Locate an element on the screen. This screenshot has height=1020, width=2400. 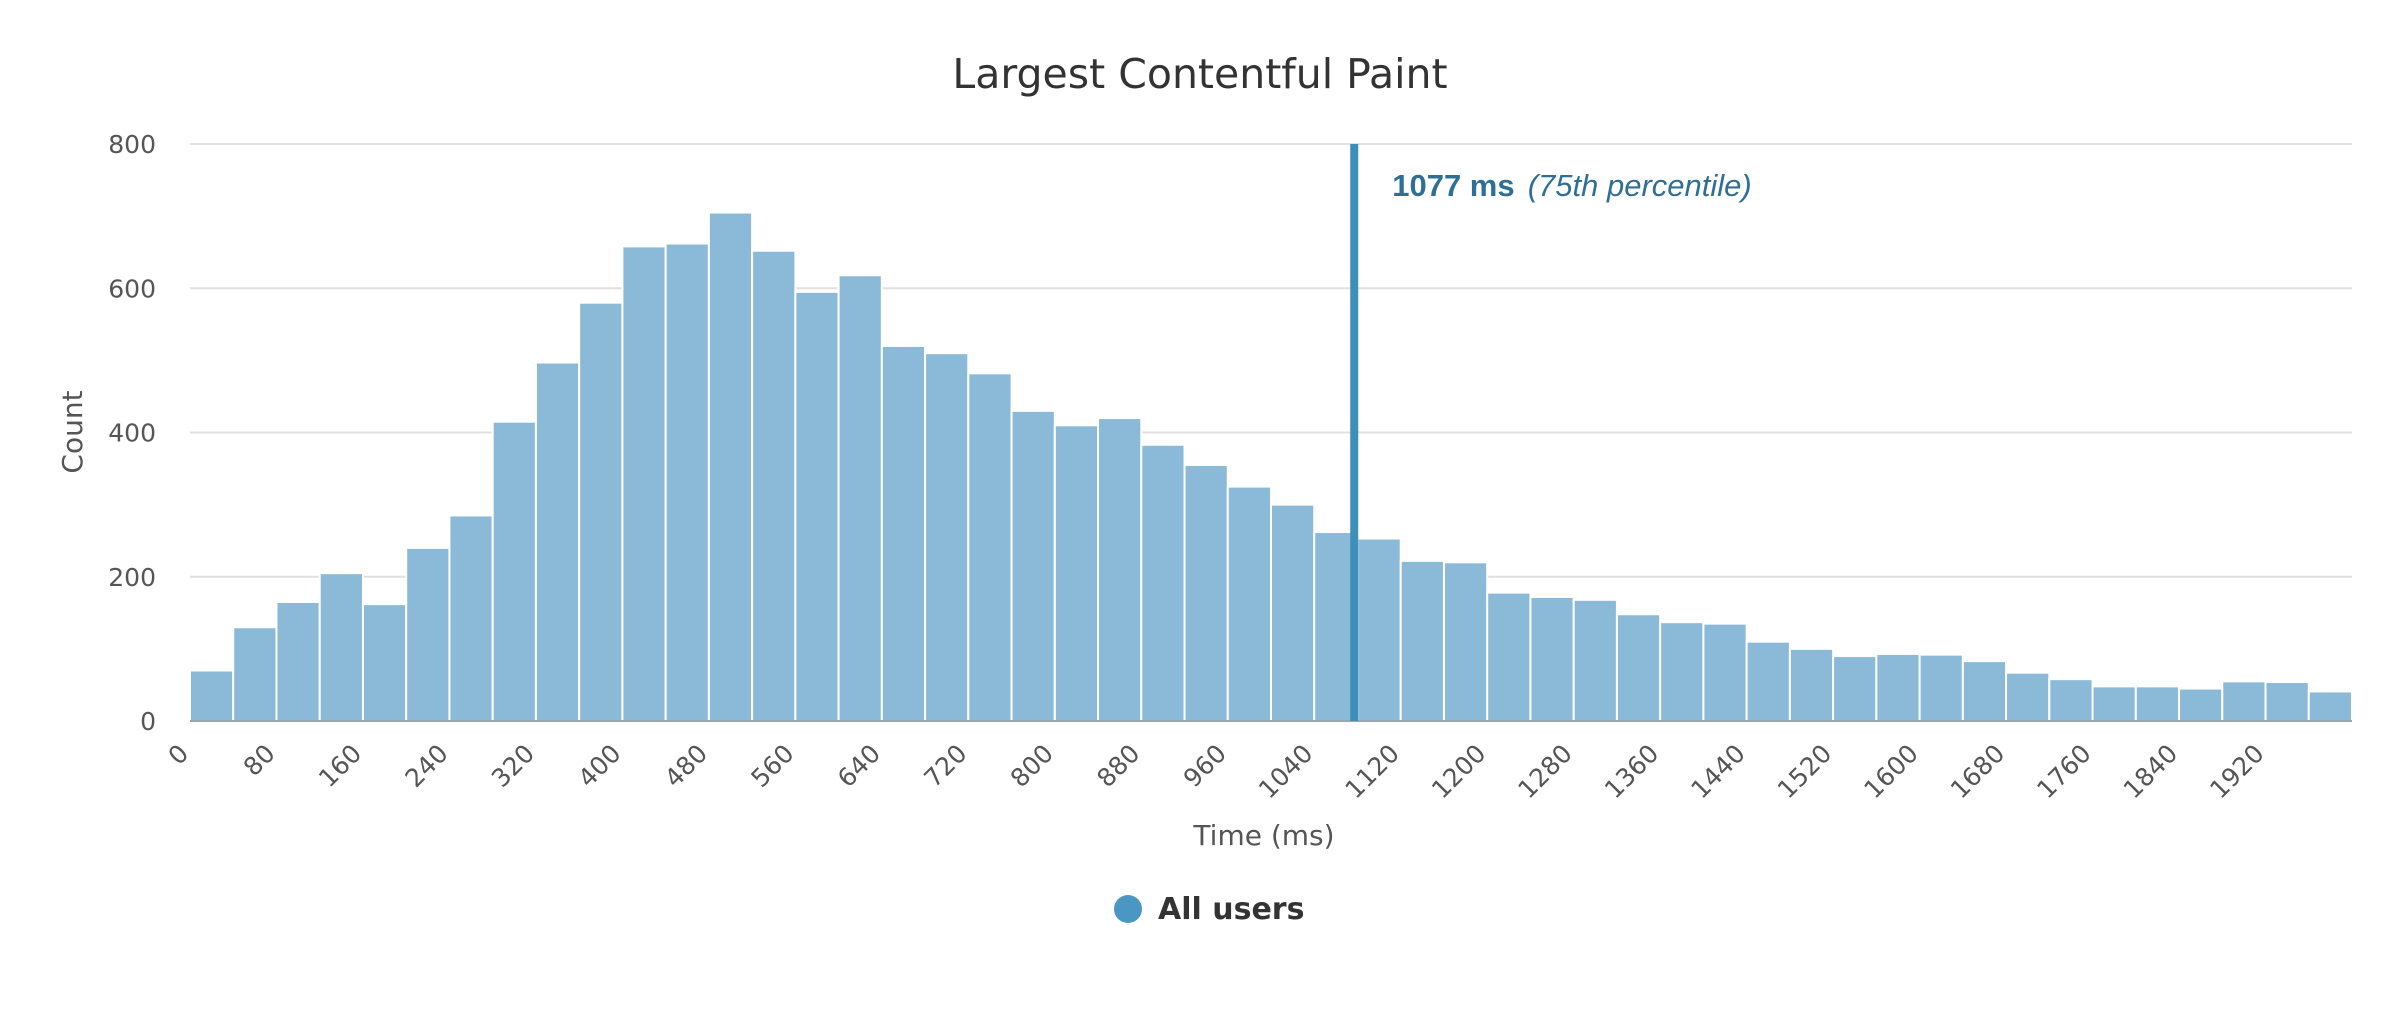
x-tick-label-80: 80 is located at coordinates (259, 760).